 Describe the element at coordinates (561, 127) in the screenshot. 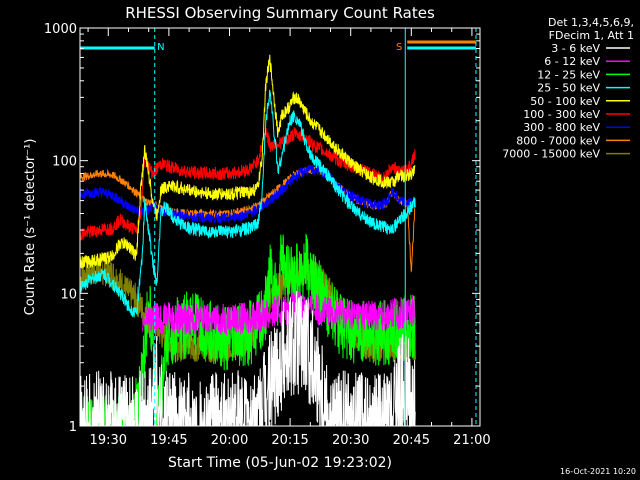

I see `legend-entry-label: 300 - 800 keV` at that location.